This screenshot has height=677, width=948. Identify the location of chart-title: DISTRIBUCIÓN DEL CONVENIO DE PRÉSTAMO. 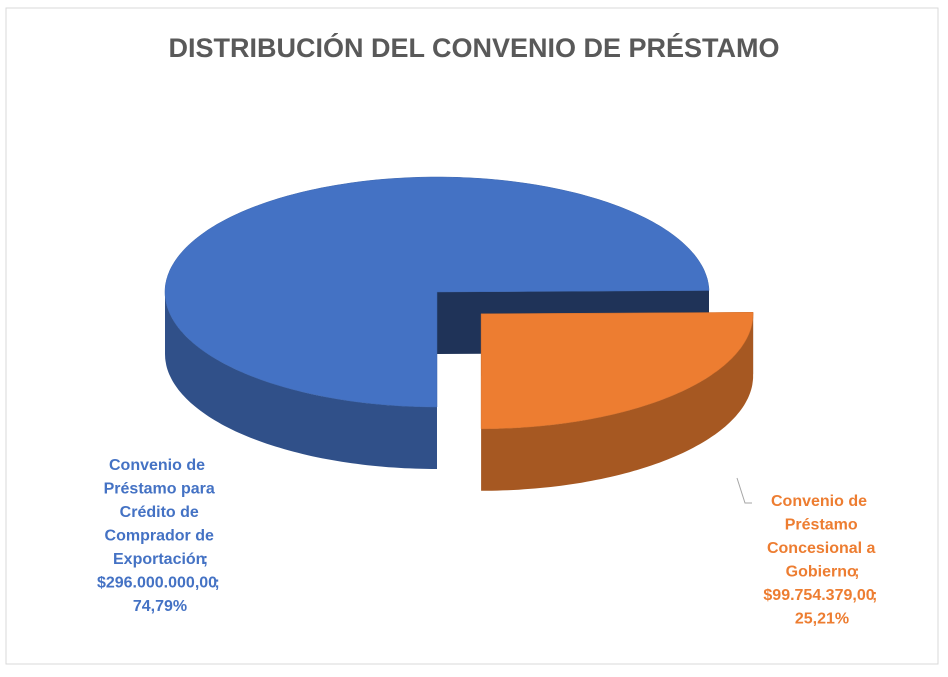
(473, 47).